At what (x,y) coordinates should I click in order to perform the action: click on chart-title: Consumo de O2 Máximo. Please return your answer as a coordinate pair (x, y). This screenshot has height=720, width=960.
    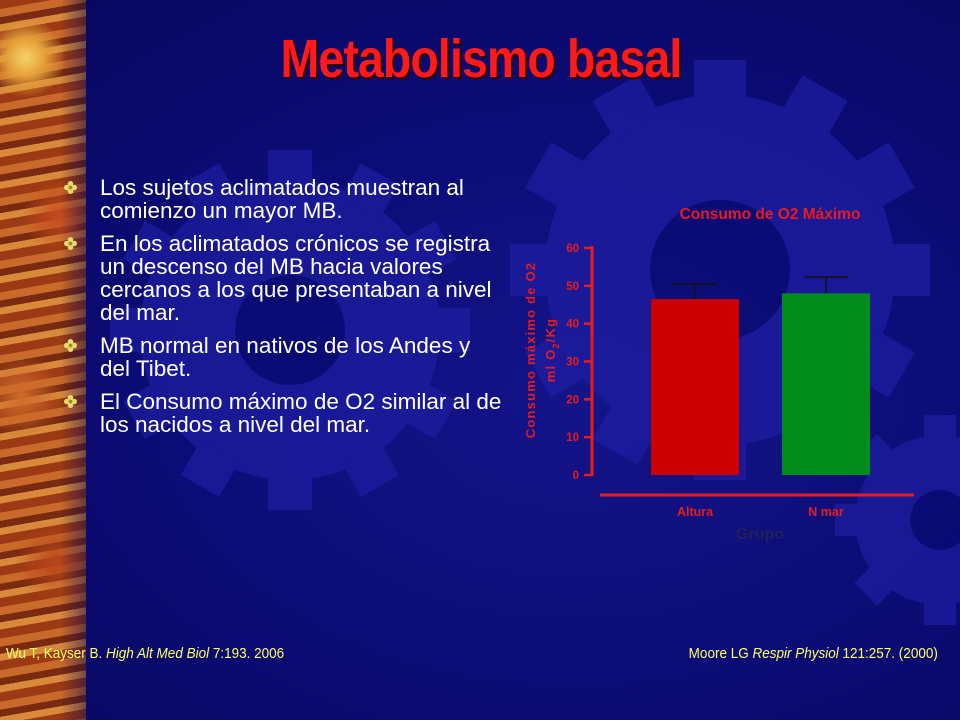
    Looking at the image, I should click on (770, 214).